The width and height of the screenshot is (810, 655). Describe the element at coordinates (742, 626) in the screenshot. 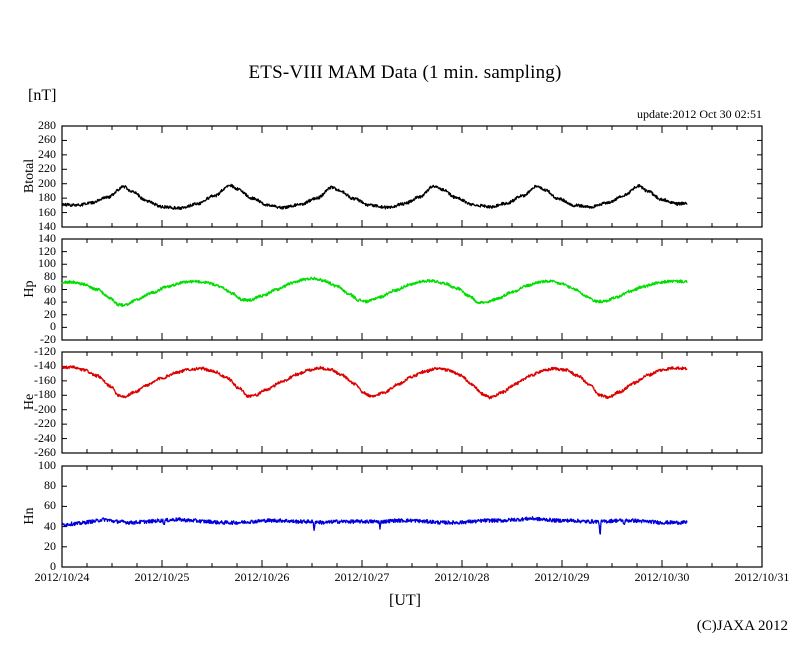

I see `copyright-notice: (C)JAXA 2012` at that location.